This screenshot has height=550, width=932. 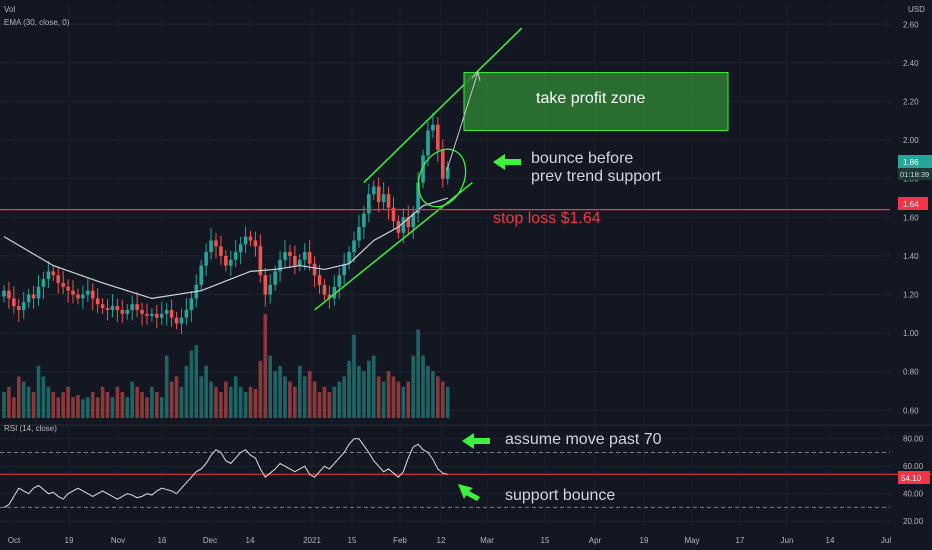 What do you see at coordinates (443, 105) in the screenshot?
I see `trend-resistance-line` at bounding box center [443, 105].